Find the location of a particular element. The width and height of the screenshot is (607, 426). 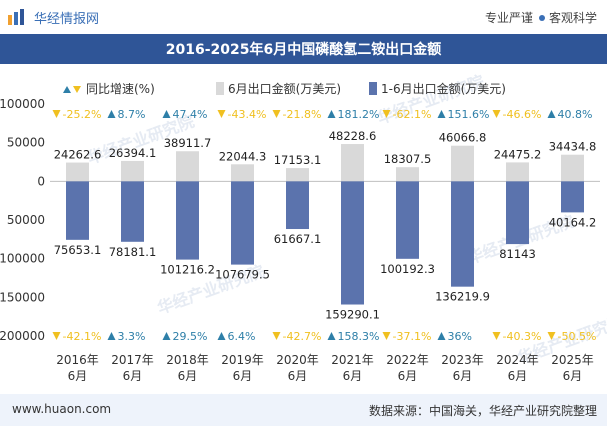

legend-label-cumulative: 1-6月出口金额(万美元) is located at coordinates (443, 88).